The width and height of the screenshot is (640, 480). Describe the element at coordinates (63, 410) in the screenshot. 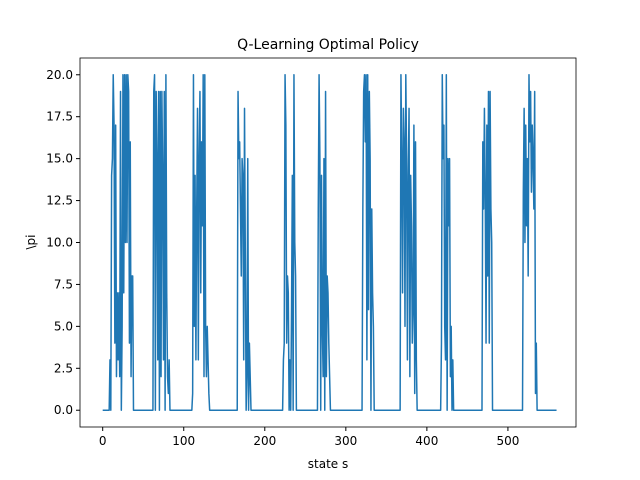

I see `y-tick-label: 0.0` at that location.